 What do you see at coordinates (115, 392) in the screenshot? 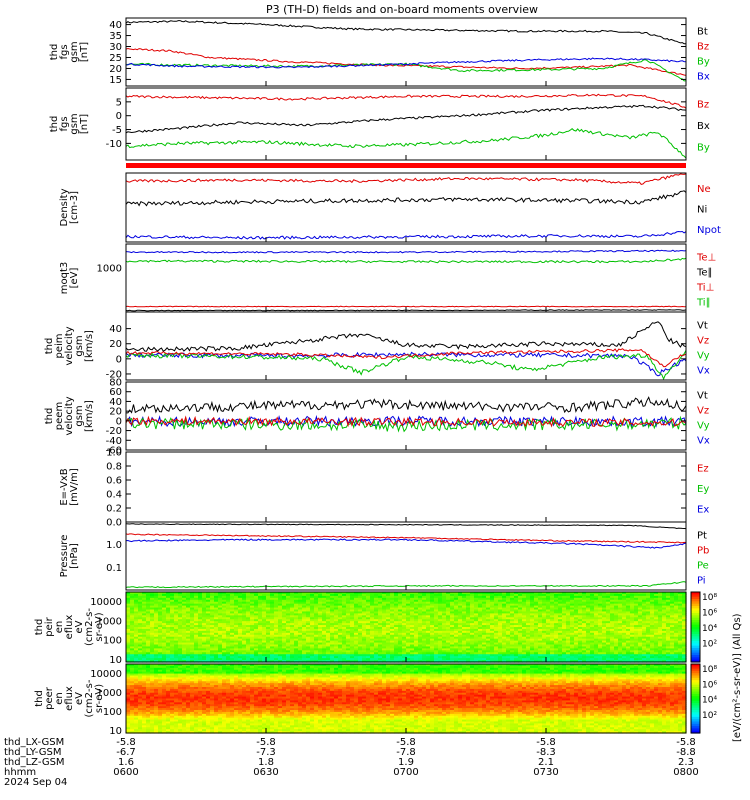
I see `y-tick-label: 60` at bounding box center [115, 392].